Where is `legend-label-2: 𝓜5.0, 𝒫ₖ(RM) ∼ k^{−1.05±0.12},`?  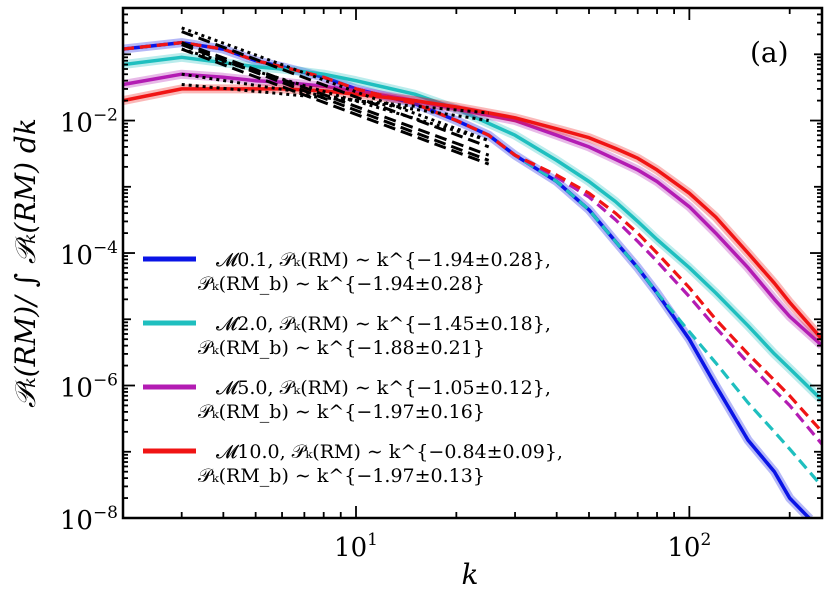 legend-label-2: 𝓜5.0, 𝒫ₖ(RM) ∼ k^{−1.05±0.12}, is located at coordinates (383, 388).